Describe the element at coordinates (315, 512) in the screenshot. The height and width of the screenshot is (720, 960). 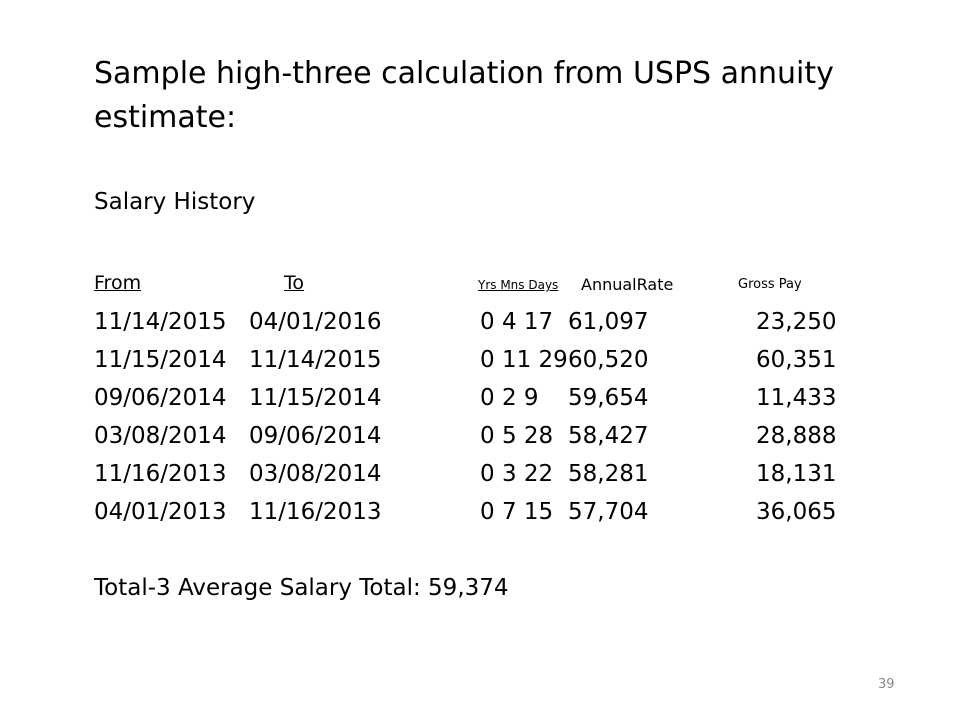
I see `to-date: 11/16/2013` at that location.